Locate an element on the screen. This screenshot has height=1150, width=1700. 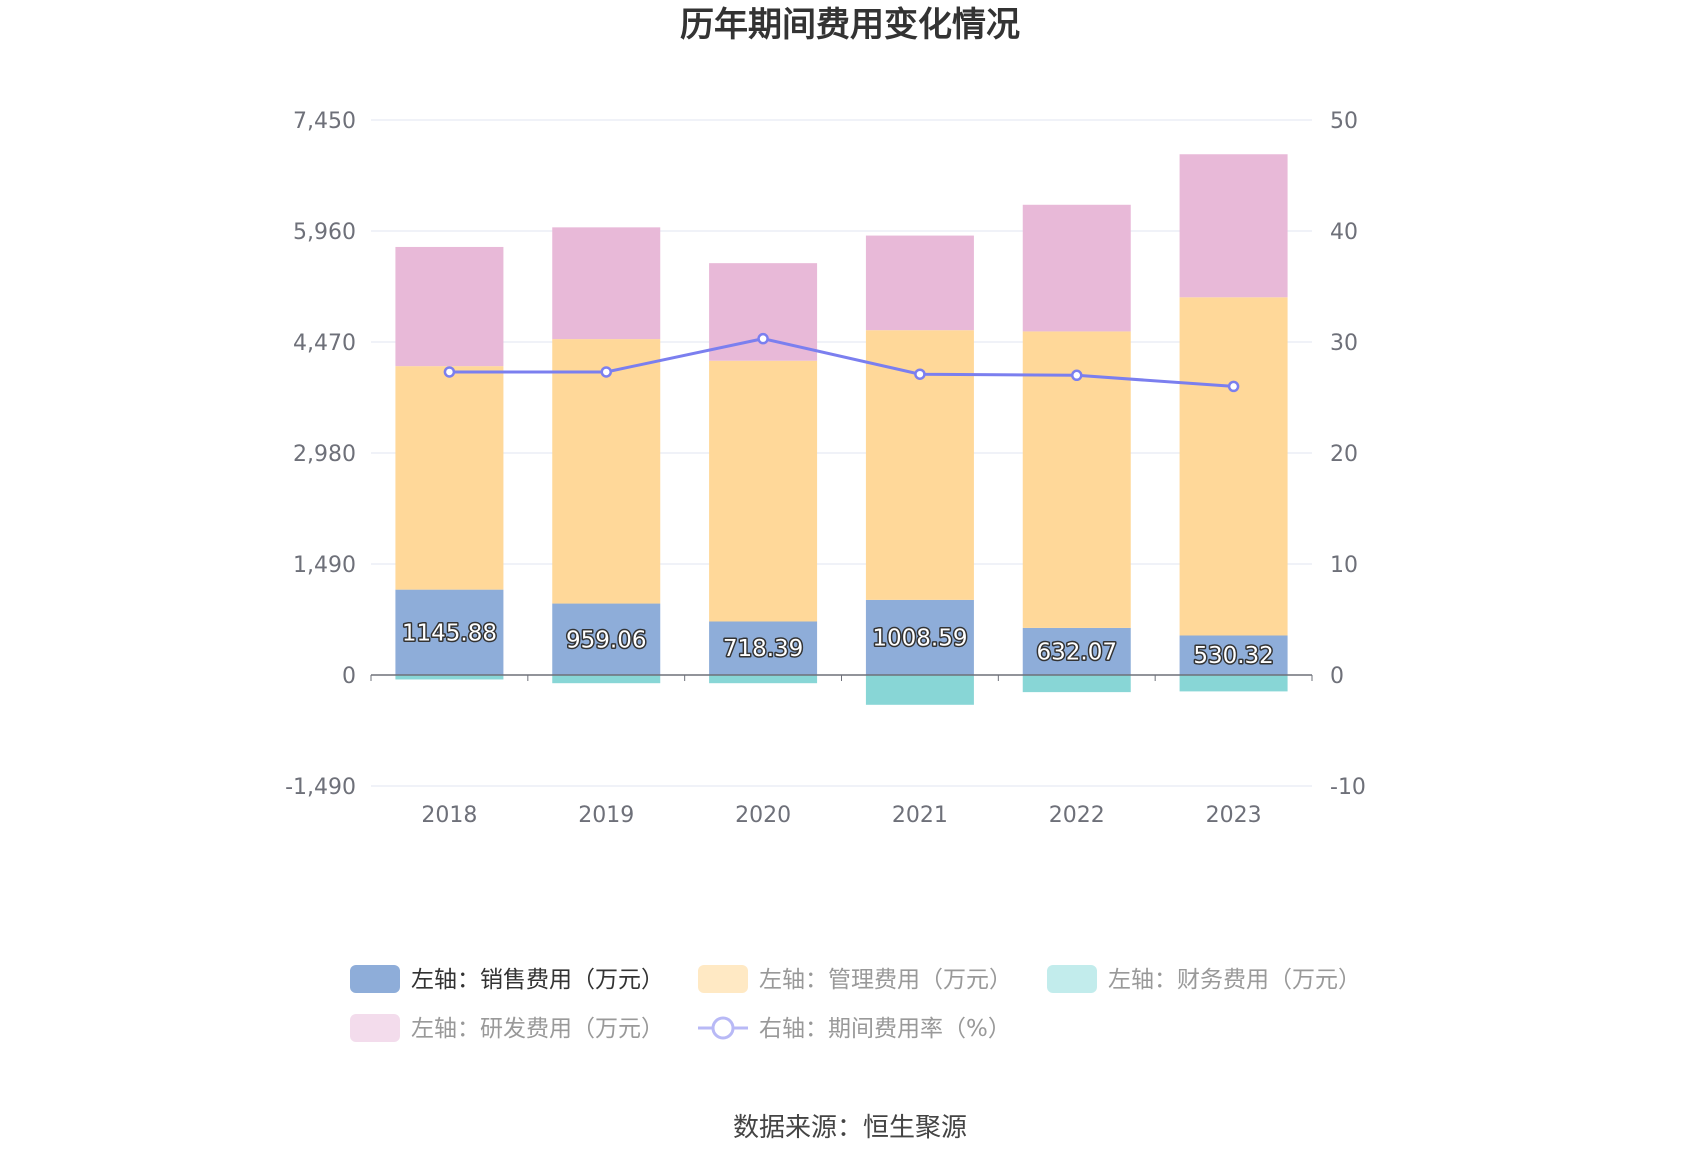
x-axis-label-2023: 2023 is located at coordinates (1234, 815).